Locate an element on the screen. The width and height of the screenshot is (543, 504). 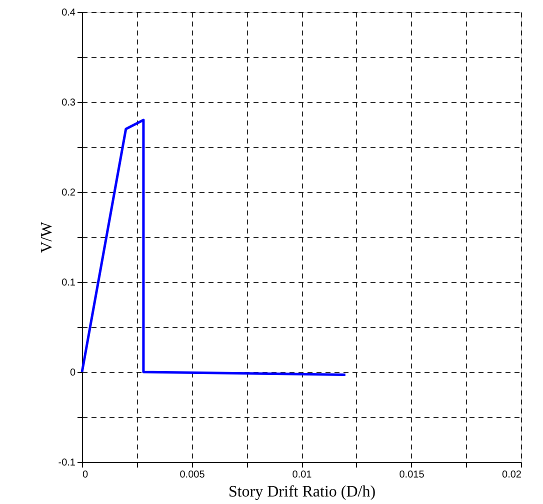
y-tick-label: 0.4 is located at coordinates (69, 13).